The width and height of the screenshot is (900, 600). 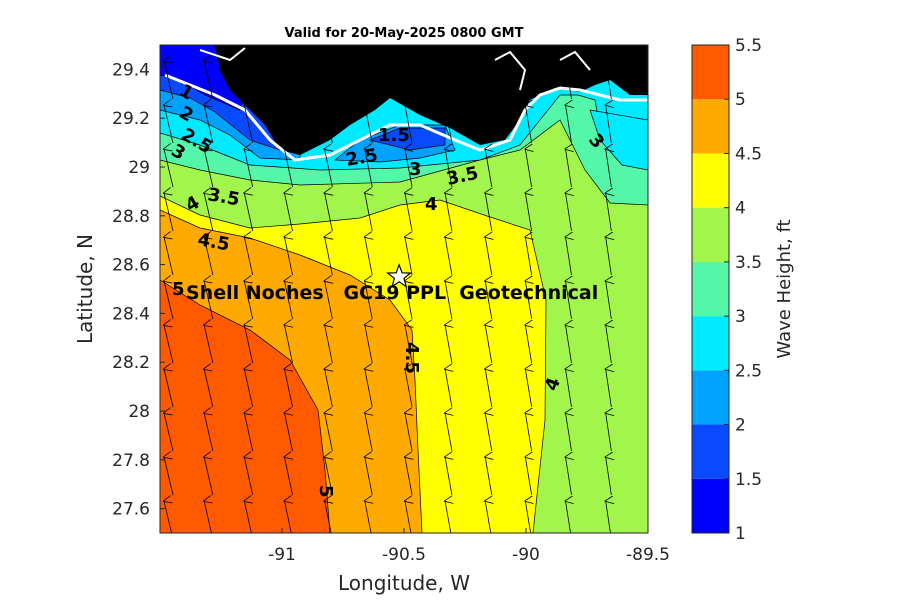 What do you see at coordinates (131, 70) in the screenshot?
I see `y-tick-label: 29.4` at bounding box center [131, 70].